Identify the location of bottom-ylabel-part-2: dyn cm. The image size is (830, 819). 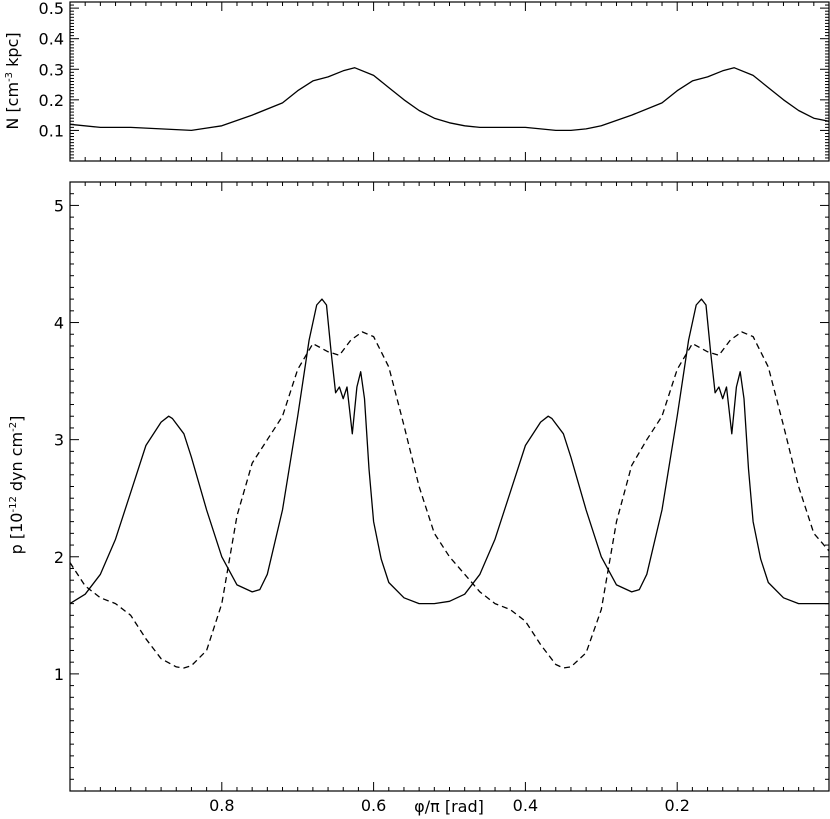
(16, 464).